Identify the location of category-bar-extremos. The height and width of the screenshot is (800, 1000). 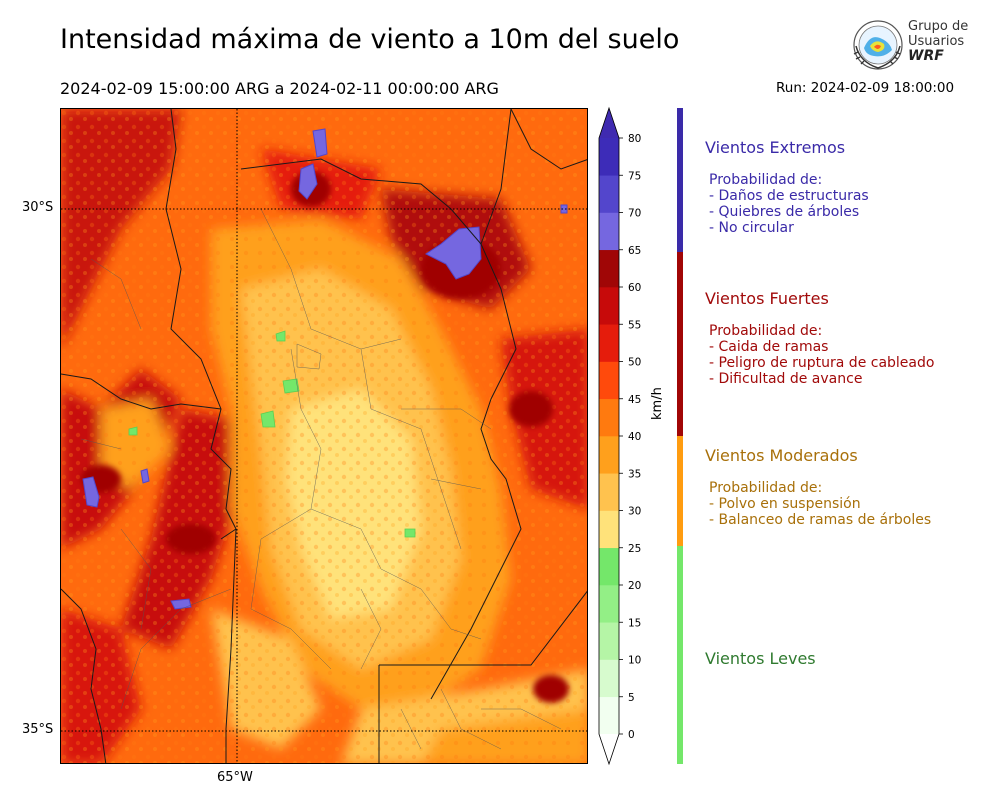
(680, 180).